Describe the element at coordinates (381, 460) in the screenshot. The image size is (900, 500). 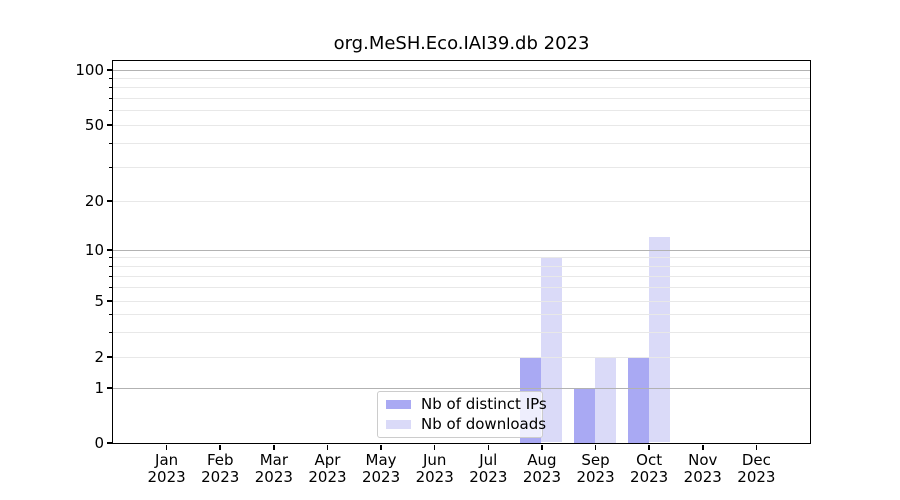
I see `x-tick-month: May` at that location.